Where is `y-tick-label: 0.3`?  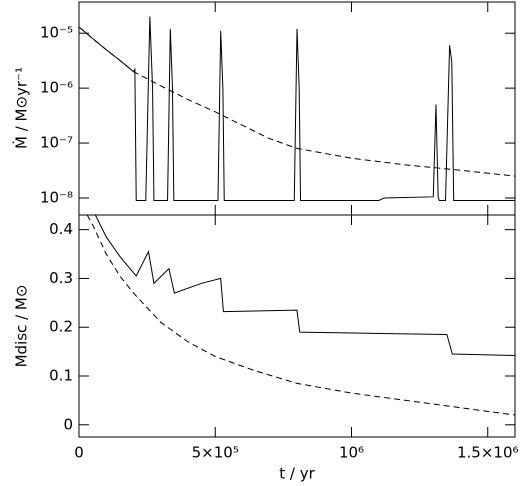
y-tick-label: 0.3 is located at coordinates (61, 278).